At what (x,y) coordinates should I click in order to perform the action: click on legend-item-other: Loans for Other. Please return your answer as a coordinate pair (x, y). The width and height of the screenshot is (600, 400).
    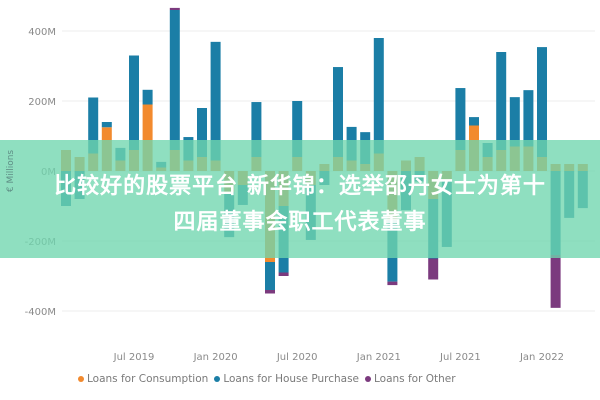
    Looking at the image, I should click on (410, 379).